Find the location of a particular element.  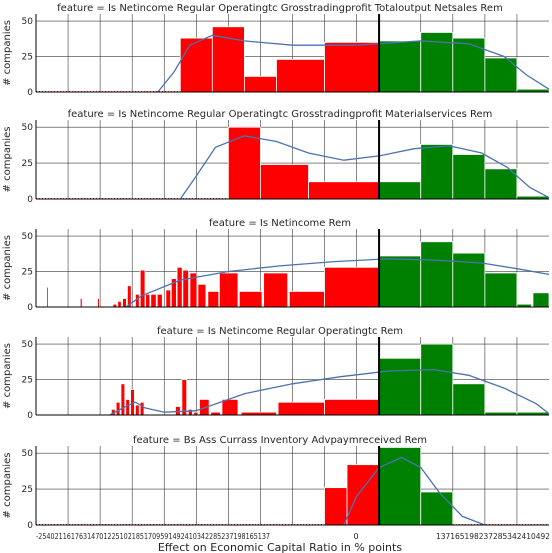

panel-title: feature = Is Netincome Rem is located at coordinates (280, 223).